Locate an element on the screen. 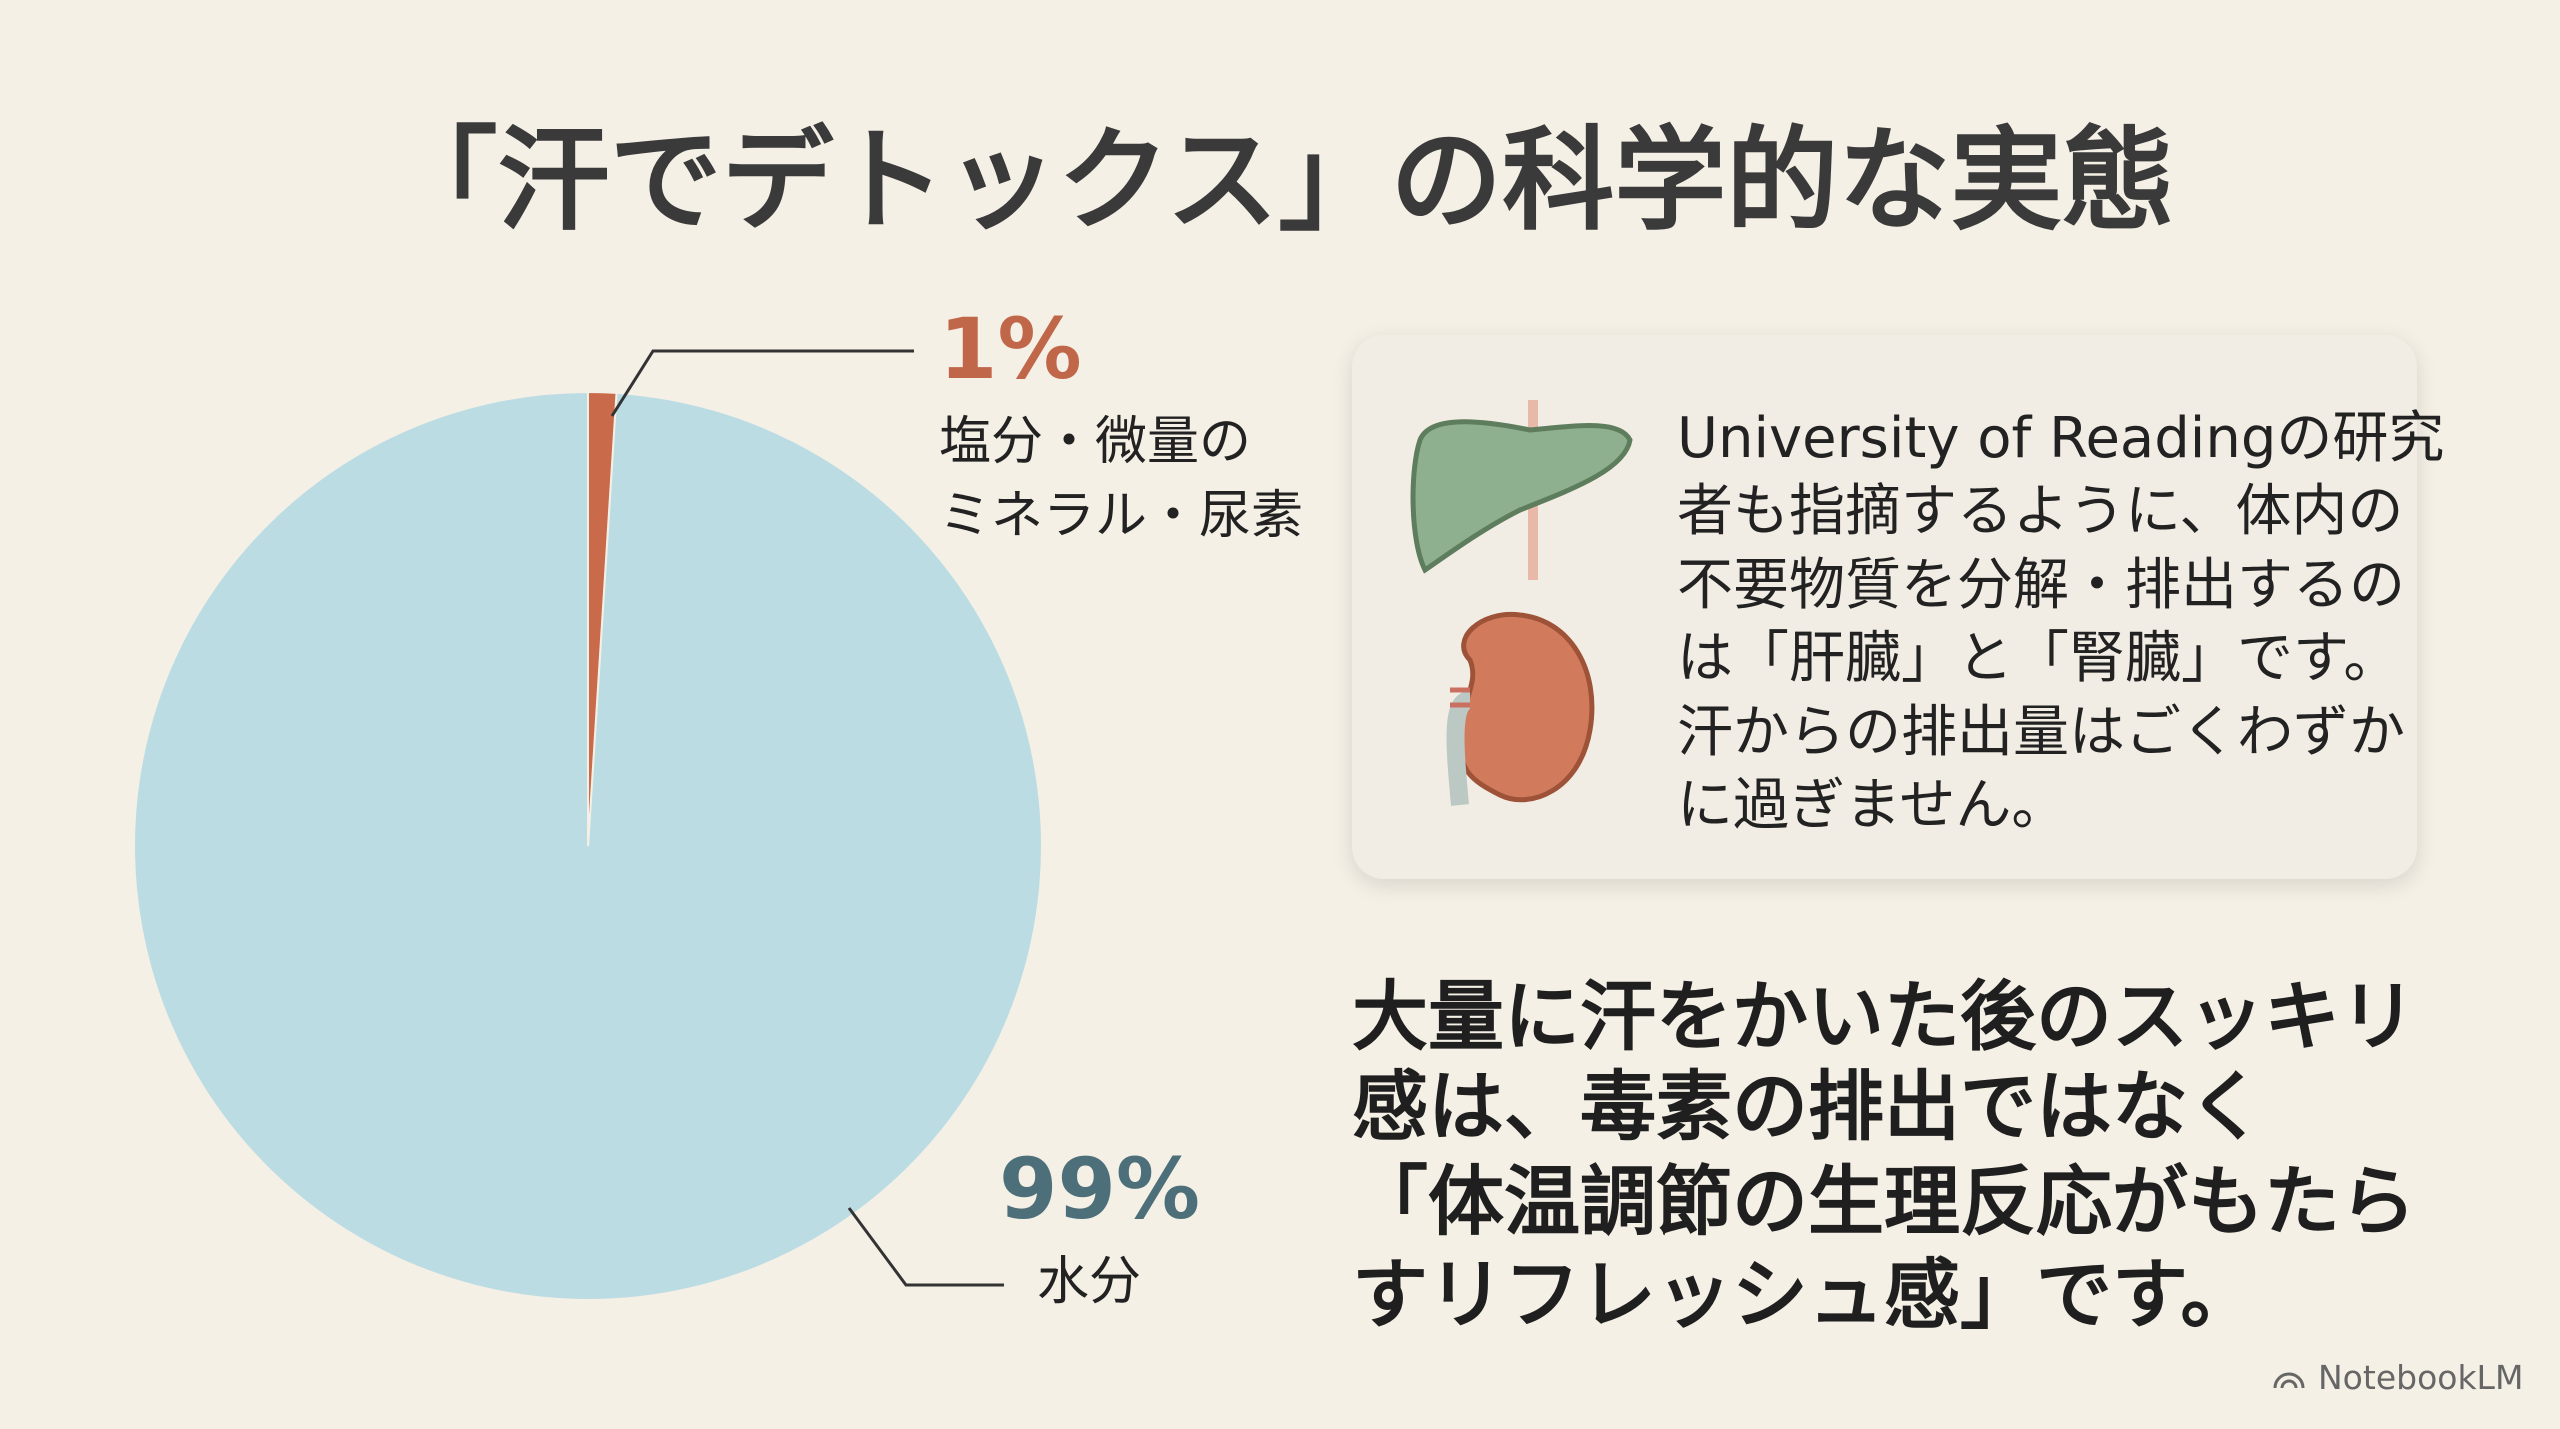 The image size is (2560, 1429). panel-text: に過ぎません。 is located at coordinates (1872, 805).